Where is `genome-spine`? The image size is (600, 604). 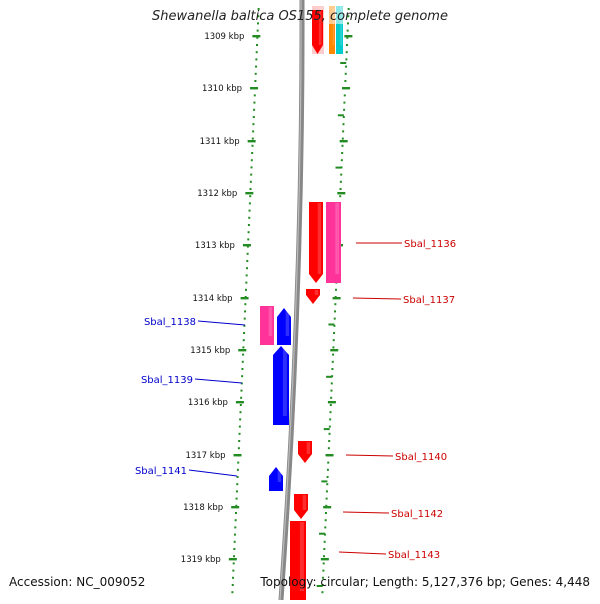 genome-spine is located at coordinates (291, 301).